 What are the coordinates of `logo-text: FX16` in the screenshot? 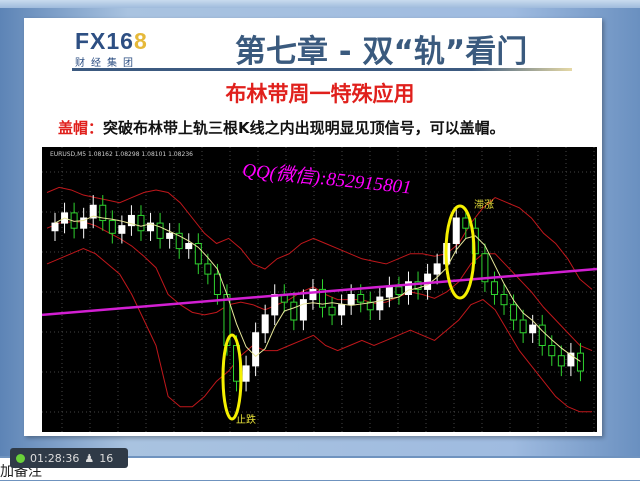 It's located at (104, 41).